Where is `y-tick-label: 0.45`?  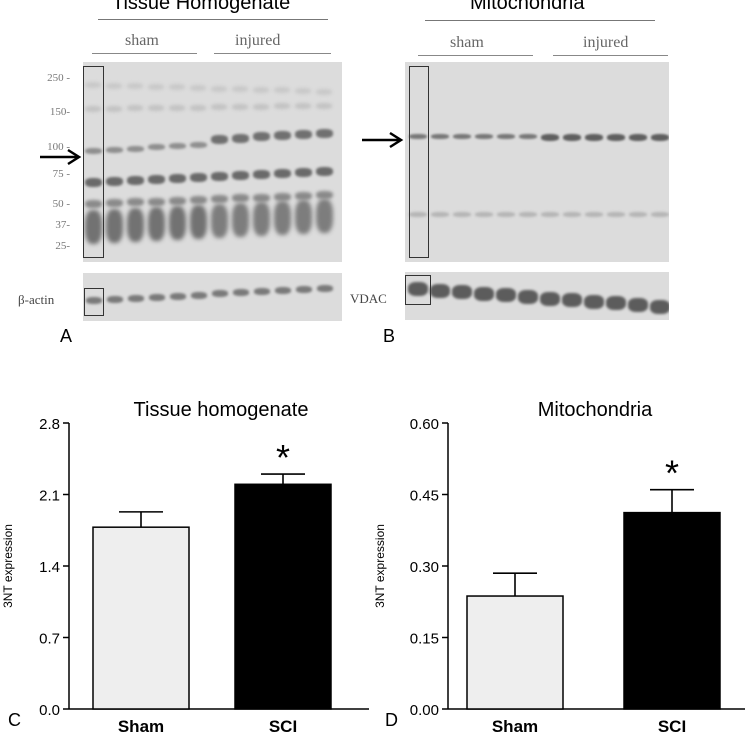
y-tick-label: 0.45 is located at coordinates (424, 496).